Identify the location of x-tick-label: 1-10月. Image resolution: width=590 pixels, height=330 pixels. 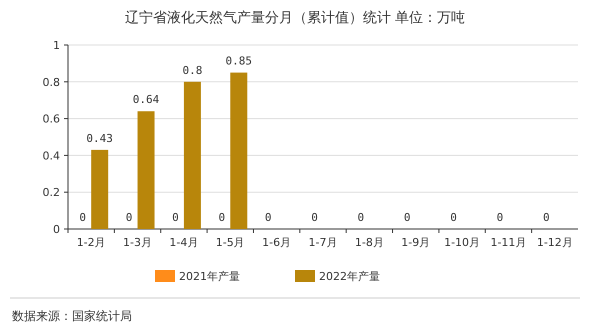
(462, 242).